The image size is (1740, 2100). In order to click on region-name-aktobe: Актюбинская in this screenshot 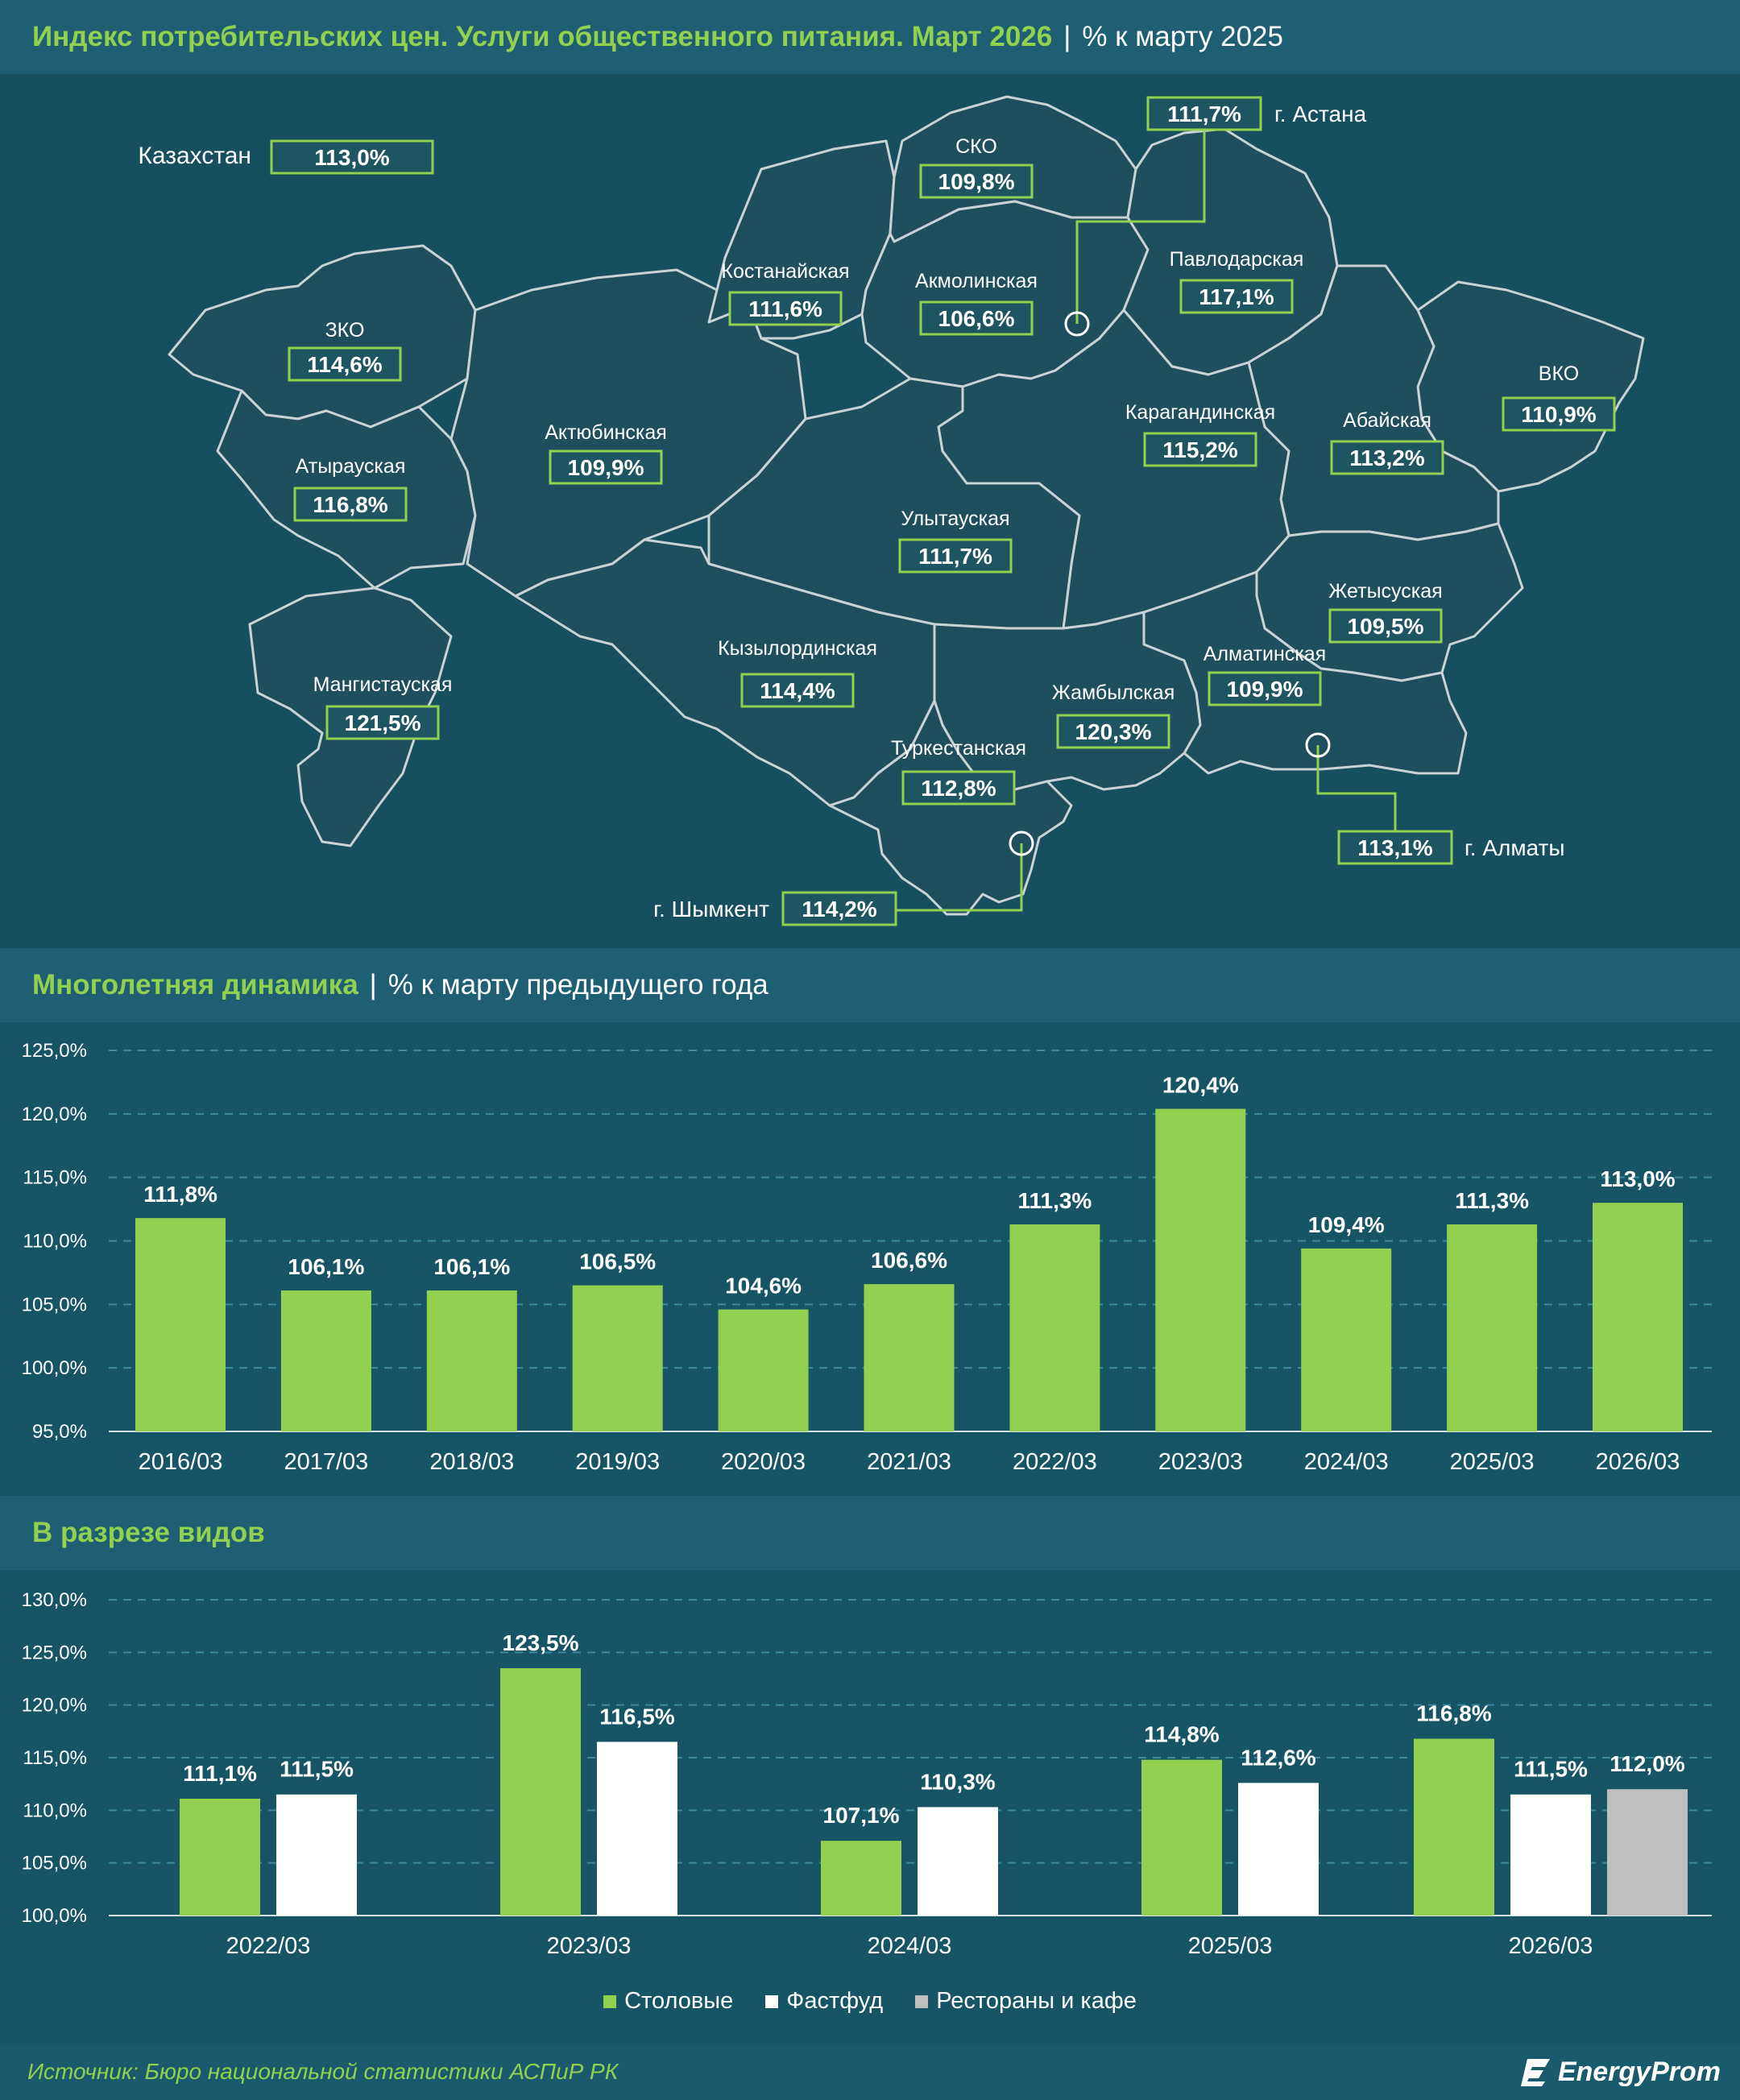, I will do `click(606, 432)`.